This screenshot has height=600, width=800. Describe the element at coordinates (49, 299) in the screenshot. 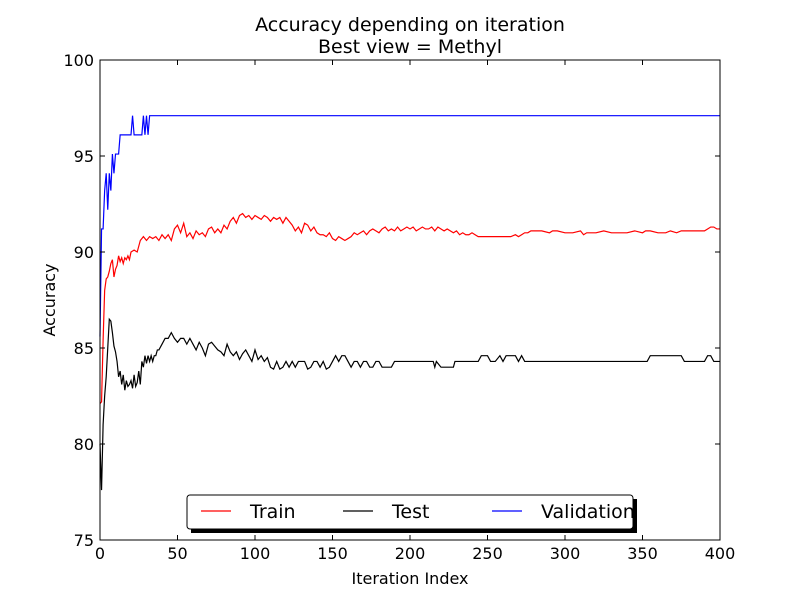

I see `y-axis-label: Accuracy` at that location.